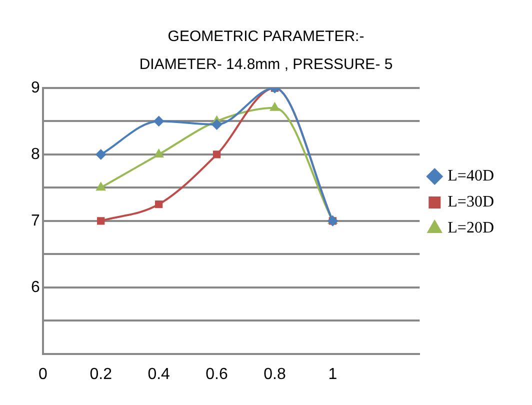 The height and width of the screenshot is (405, 532). What do you see at coordinates (471, 228) in the screenshot?
I see `legend-label: L=20D` at bounding box center [471, 228].